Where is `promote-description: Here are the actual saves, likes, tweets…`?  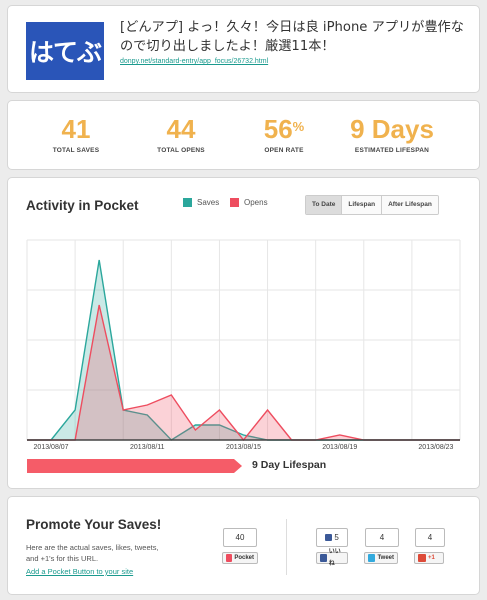
promote-description: Here are the actual saves, likes, tweets… is located at coordinates (92, 553).